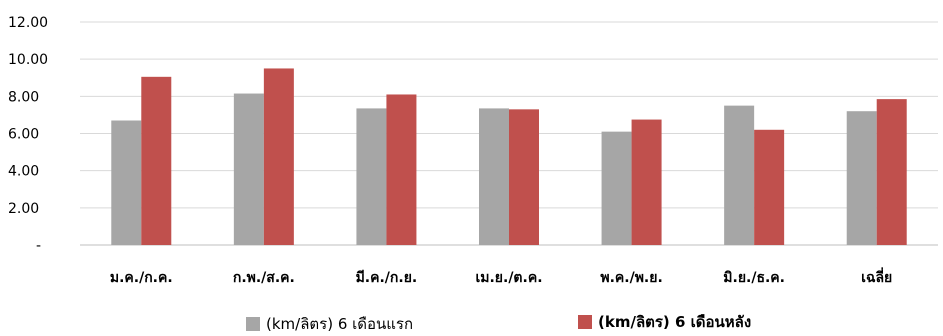 Image resolution: width=943 pixels, height=336 pixels. I want to click on x-category-label: พ.ค./พ.ย., so click(631, 278).